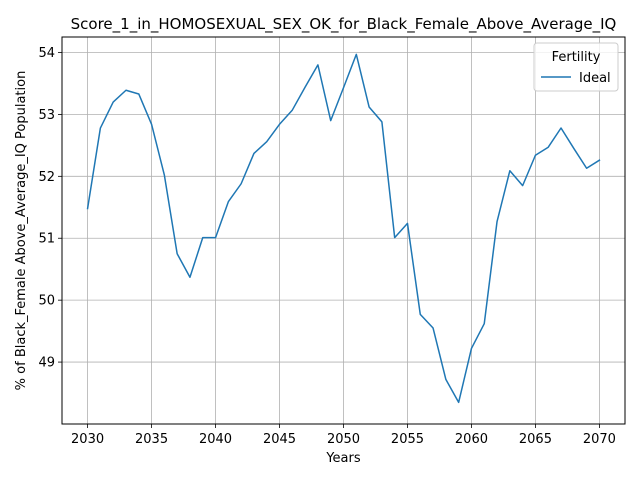  What do you see at coordinates (407, 439) in the screenshot?
I see `x-tick-label: 2055` at bounding box center [407, 439].